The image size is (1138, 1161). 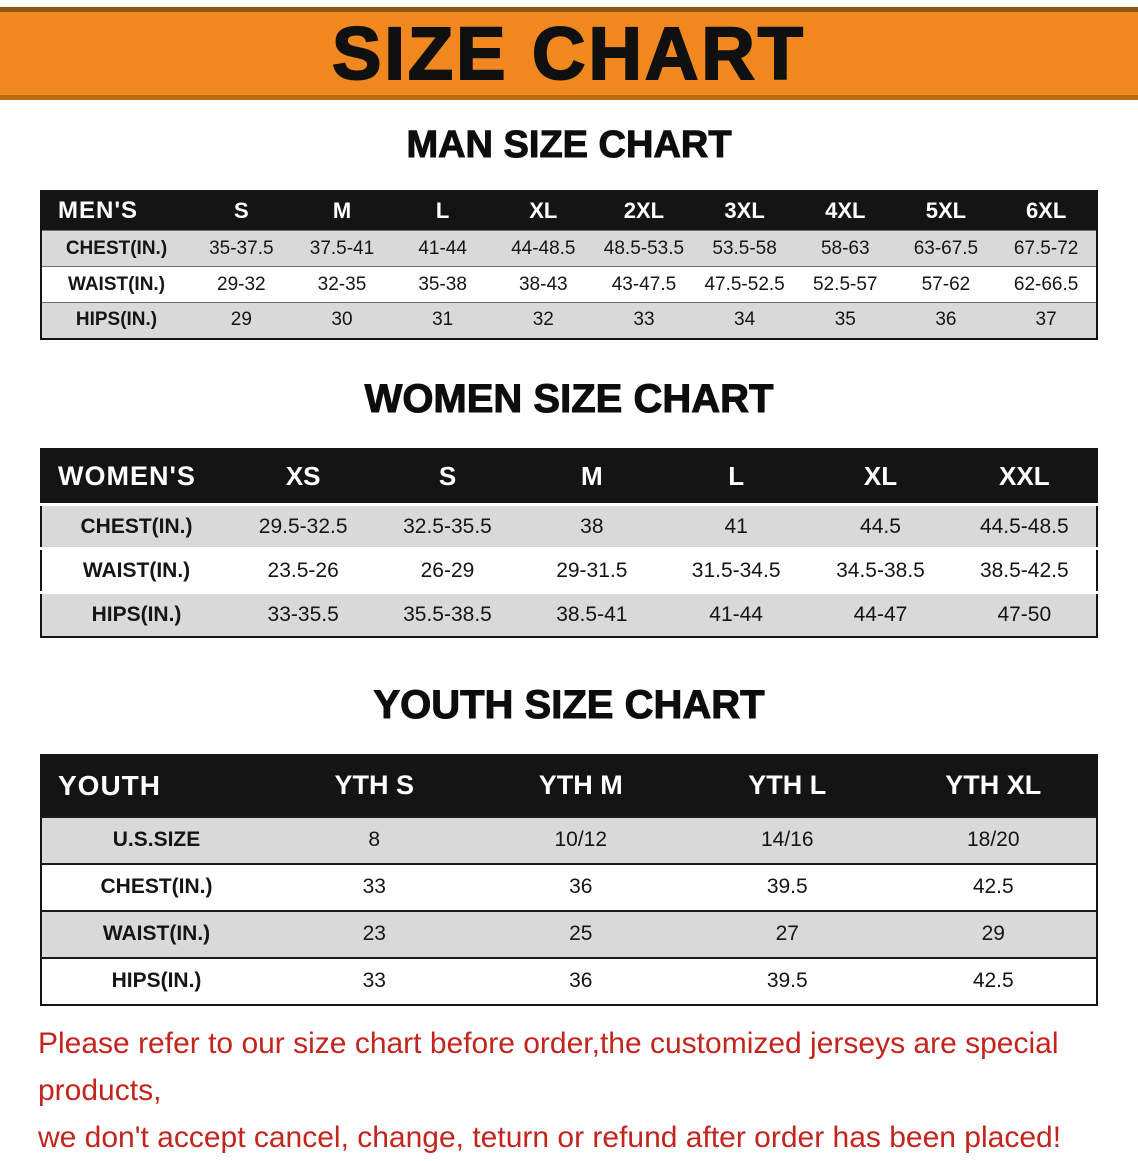 What do you see at coordinates (569, 476) in the screenshot?
I see `women-table-header-row: WOMEN'S XS S M L XL XXL` at bounding box center [569, 476].